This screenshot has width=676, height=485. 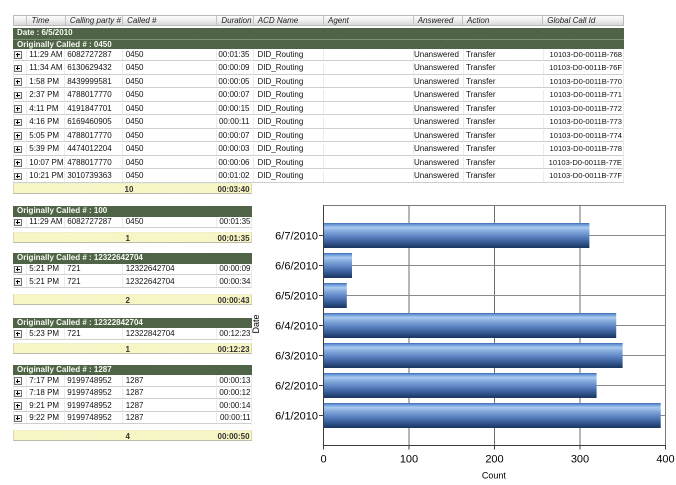 I want to click on svg-text: 6/7/2010, so click(x=296, y=237).